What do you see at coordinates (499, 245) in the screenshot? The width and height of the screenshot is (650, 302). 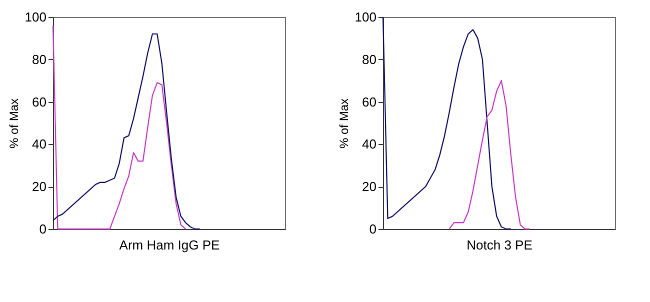 I see `x-axis-title: Notch 3 PE` at bounding box center [499, 245].